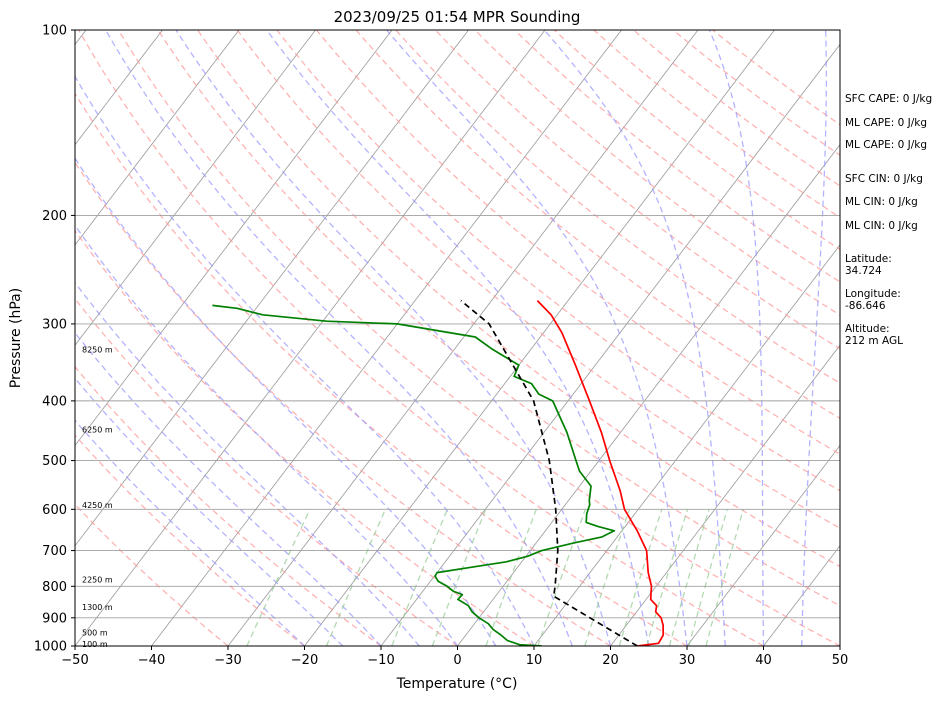 The height and width of the screenshot is (704, 947). Describe the element at coordinates (888, 99) in the screenshot. I see `sfc-cape-text: SFC CAPE: 0 J/kg` at that location.